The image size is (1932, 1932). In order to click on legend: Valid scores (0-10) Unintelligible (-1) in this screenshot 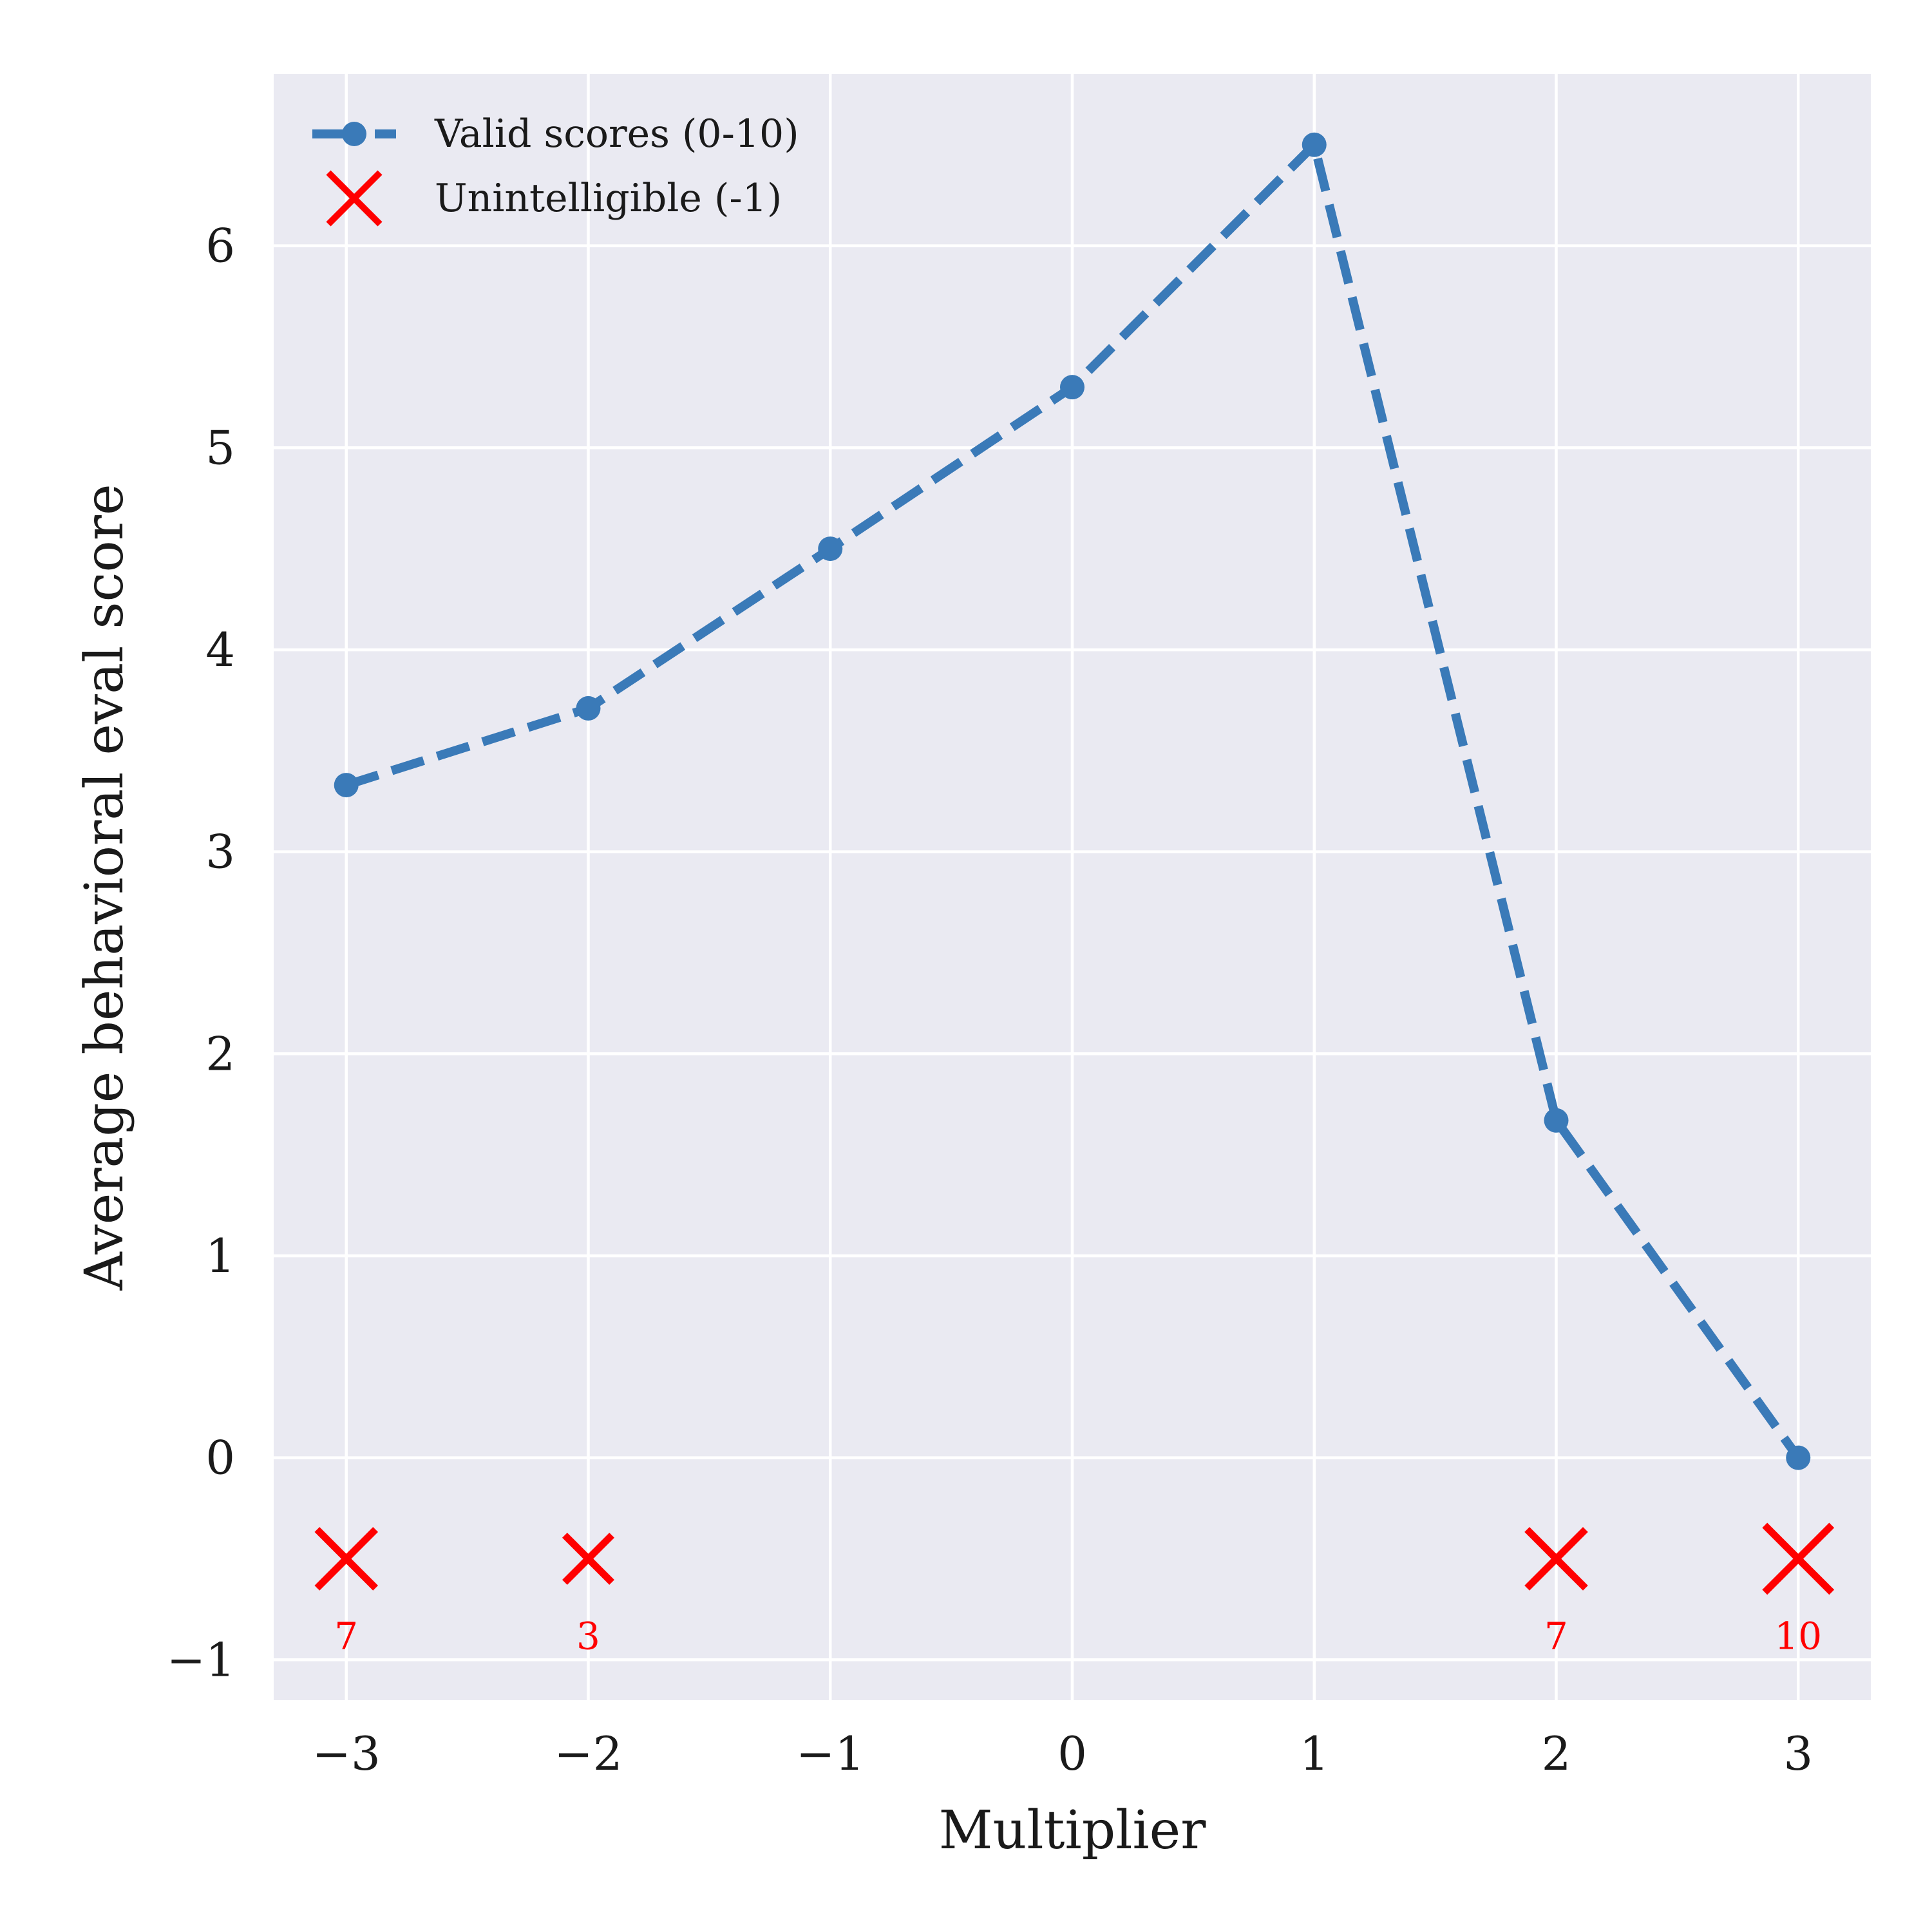, I will do `click(555, 169)`.